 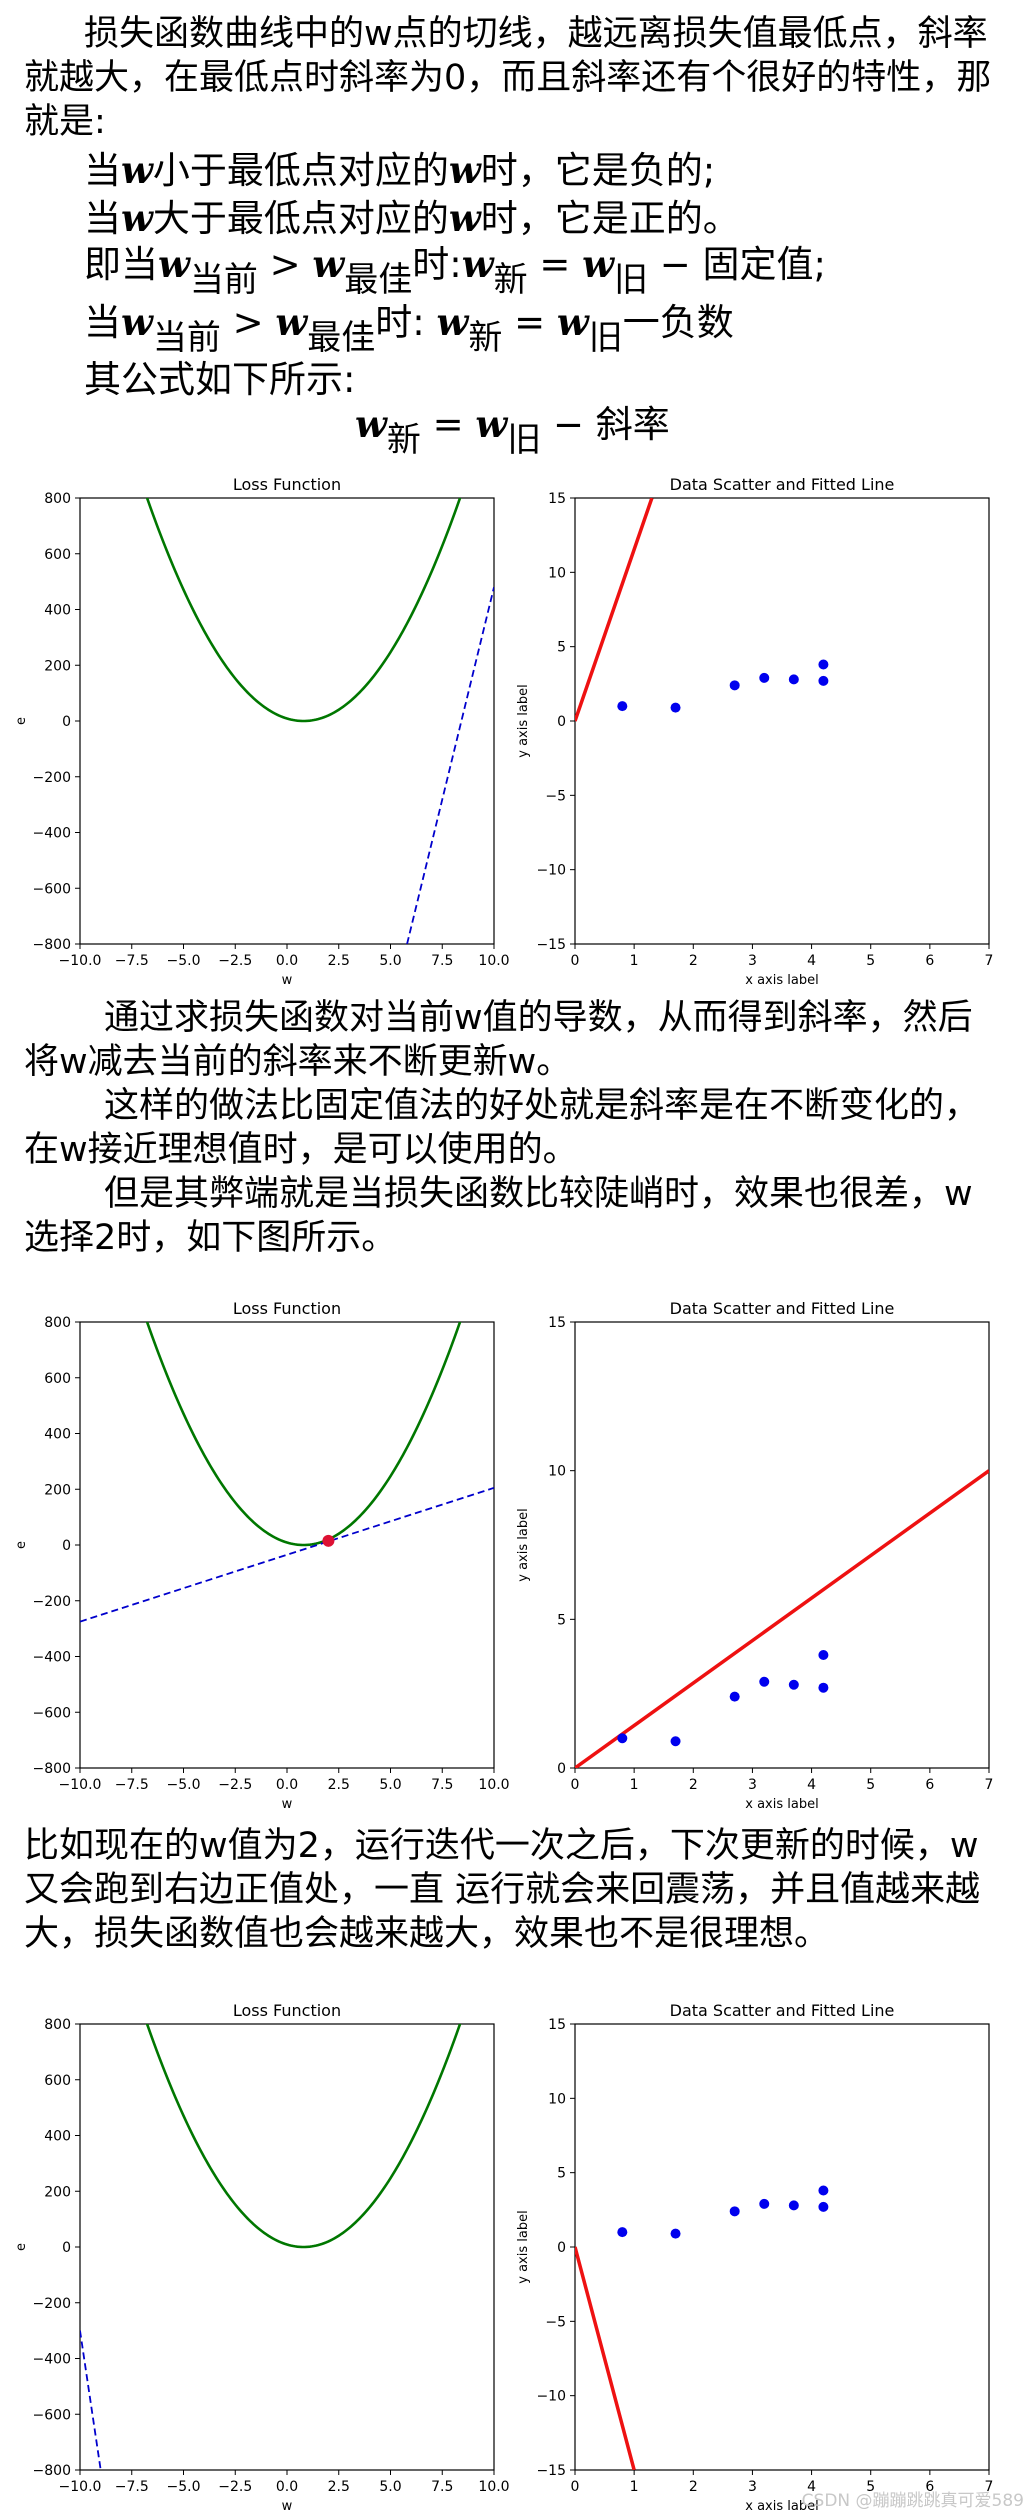 I want to click on rule-text: 即当, so click(x=121, y=264).